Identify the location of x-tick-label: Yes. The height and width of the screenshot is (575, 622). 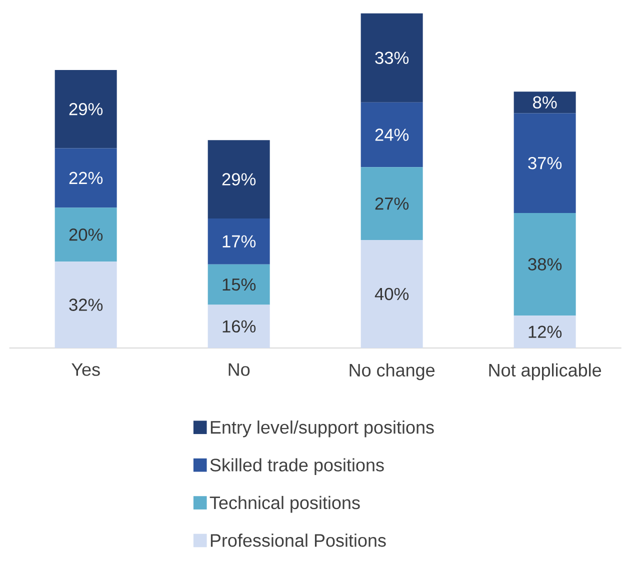
(86, 369).